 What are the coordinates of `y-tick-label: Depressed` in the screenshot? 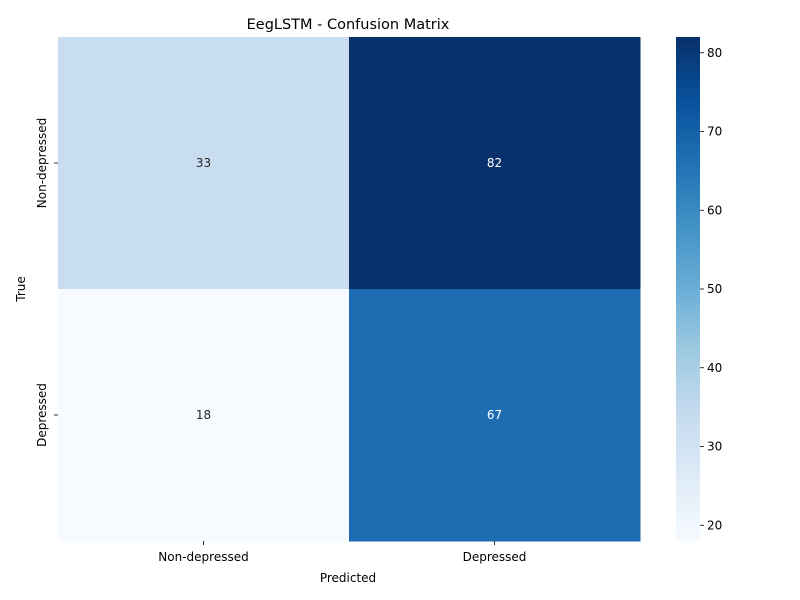 It's located at (42, 415).